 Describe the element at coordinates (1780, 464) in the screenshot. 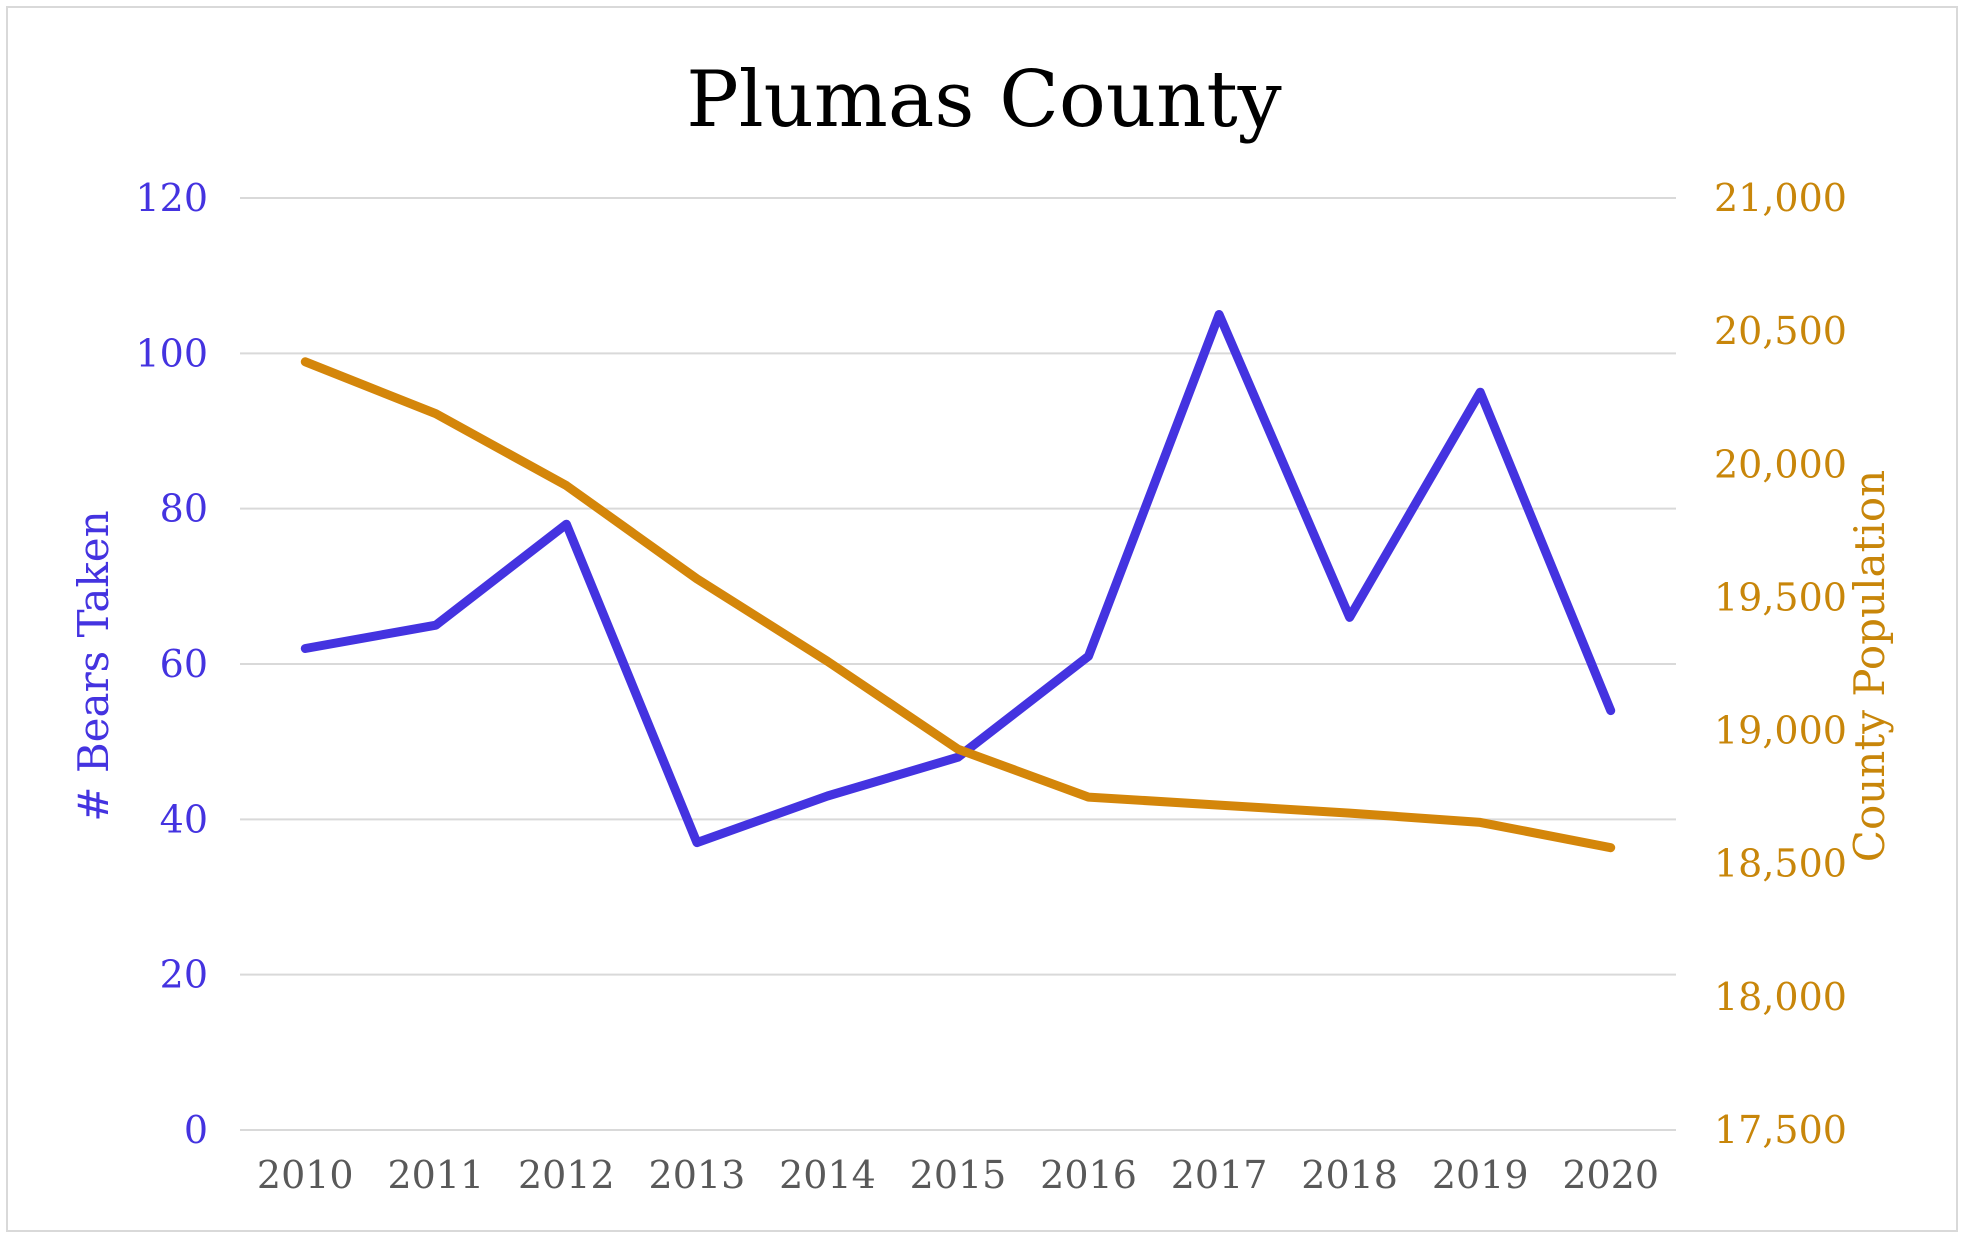

I see `right-tick-label: 20,000` at that location.